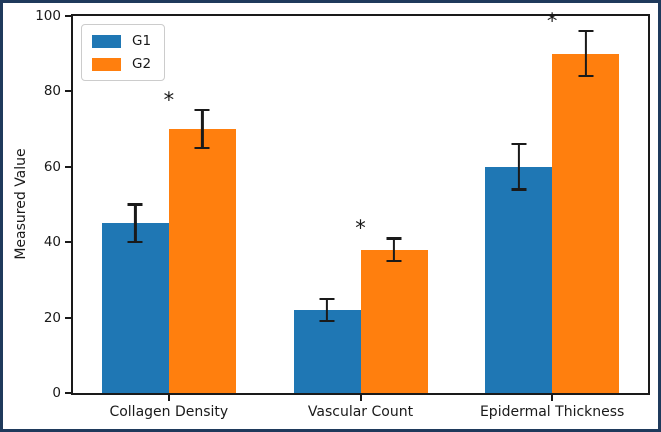  I want to click on legend-label: G2, so click(142, 64).